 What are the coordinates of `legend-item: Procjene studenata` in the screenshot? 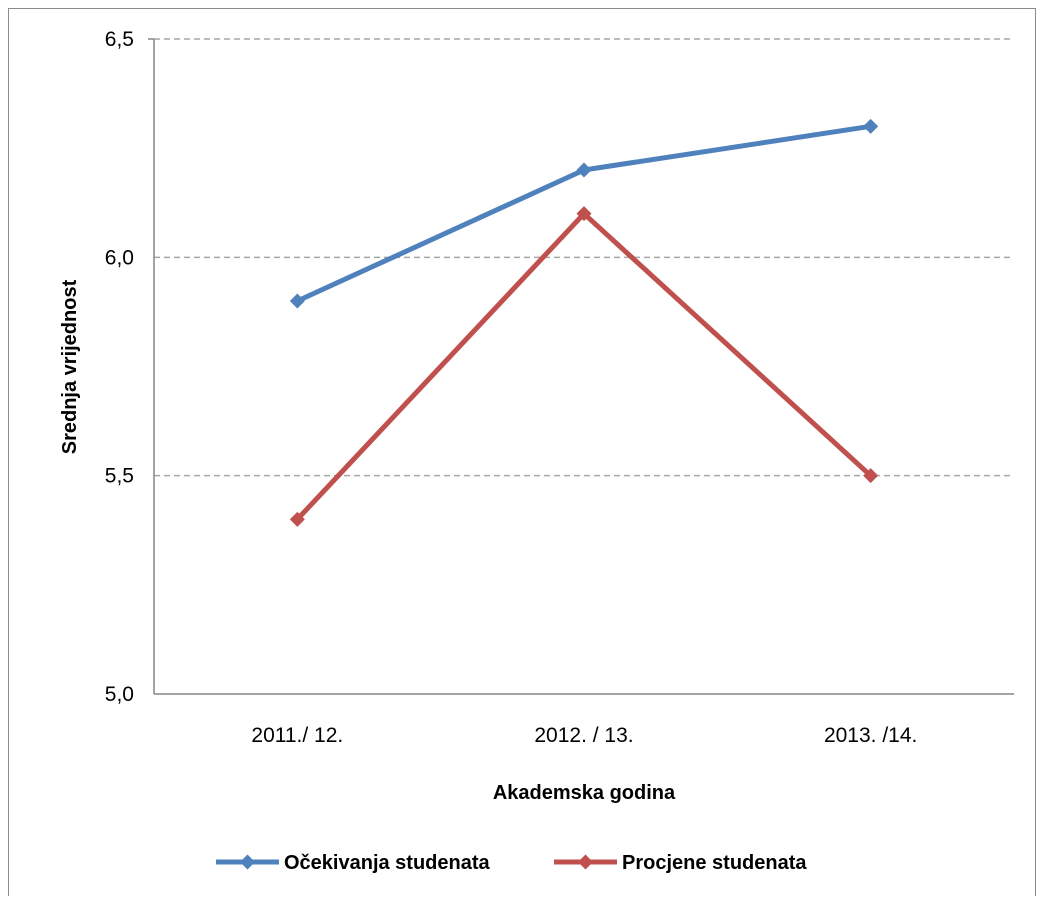 It's located at (680, 863).